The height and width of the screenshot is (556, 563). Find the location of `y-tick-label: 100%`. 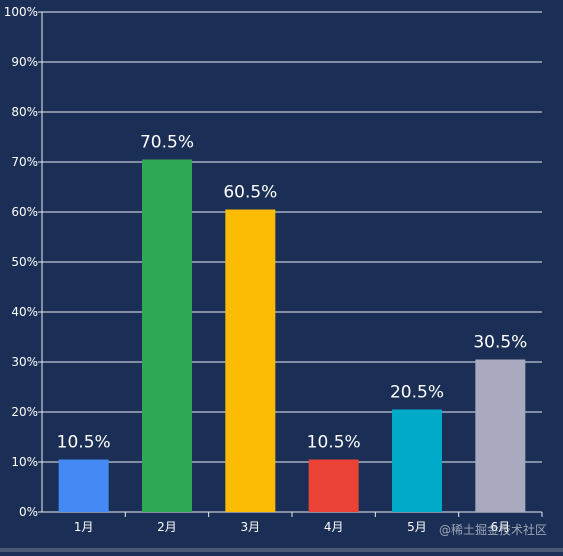

y-tick-label: 100% is located at coordinates (21, 12).